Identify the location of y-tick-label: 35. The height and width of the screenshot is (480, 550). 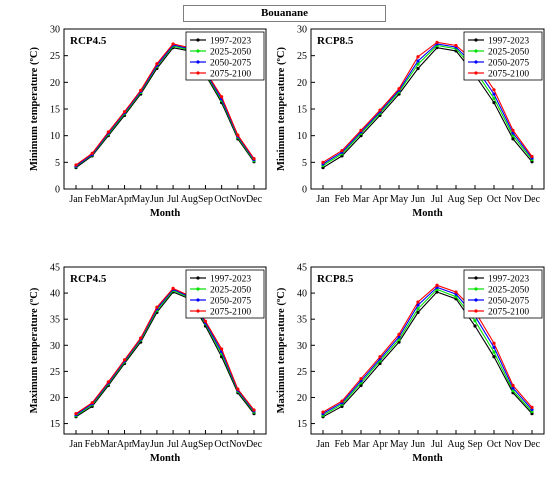
(302, 320).